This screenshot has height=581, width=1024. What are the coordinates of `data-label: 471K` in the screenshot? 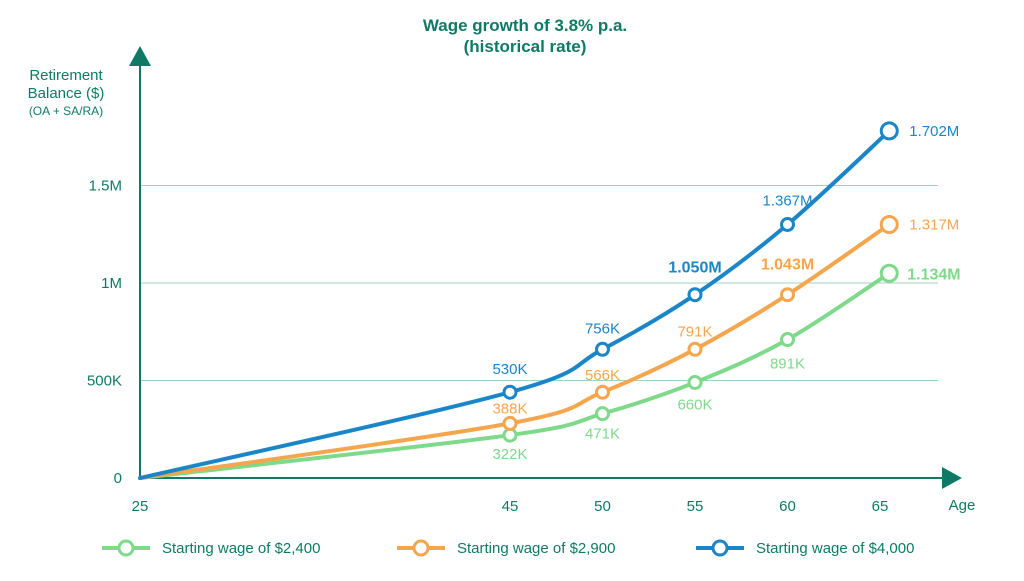 It's located at (602, 434).